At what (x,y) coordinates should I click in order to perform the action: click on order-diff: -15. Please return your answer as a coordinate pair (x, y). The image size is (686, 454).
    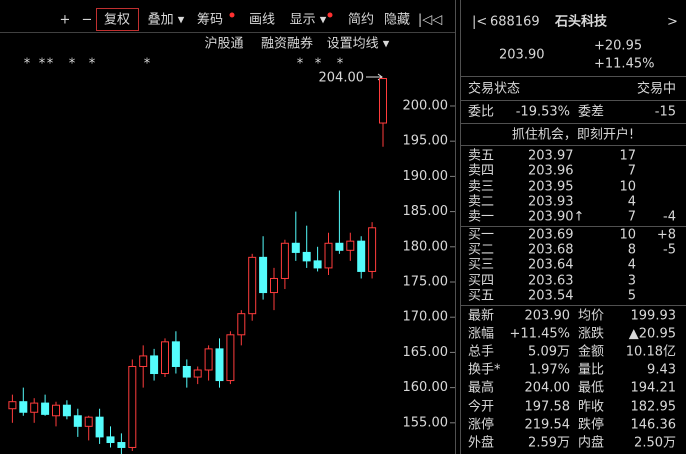
    Looking at the image, I should click on (665, 112).